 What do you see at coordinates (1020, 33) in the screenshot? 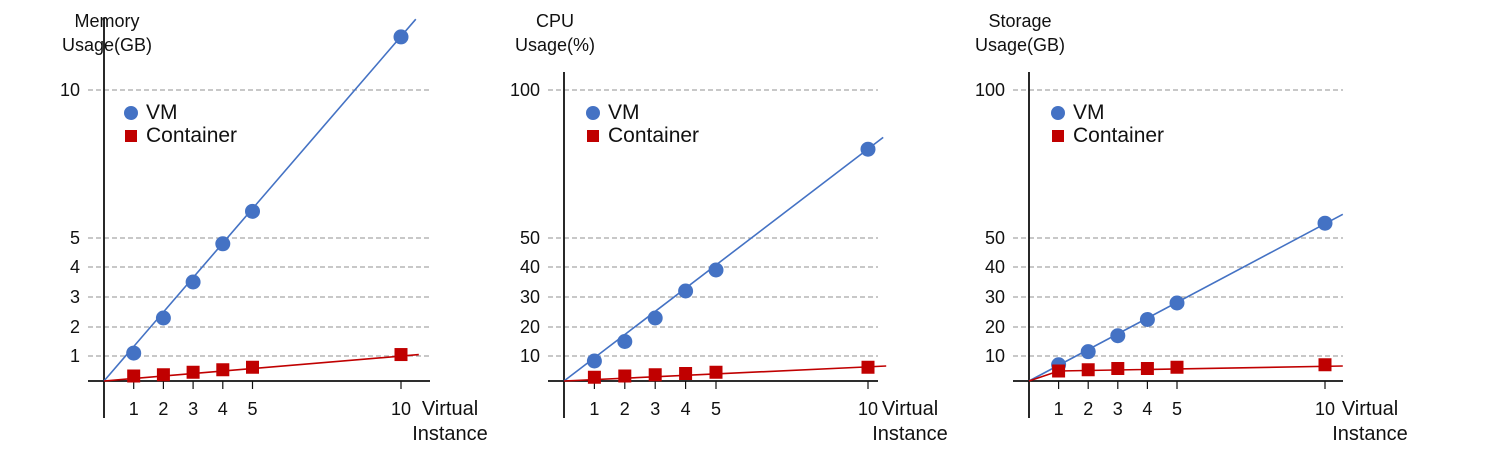
I see `y-axis-label: Storage Usage(GB)` at bounding box center [1020, 33].